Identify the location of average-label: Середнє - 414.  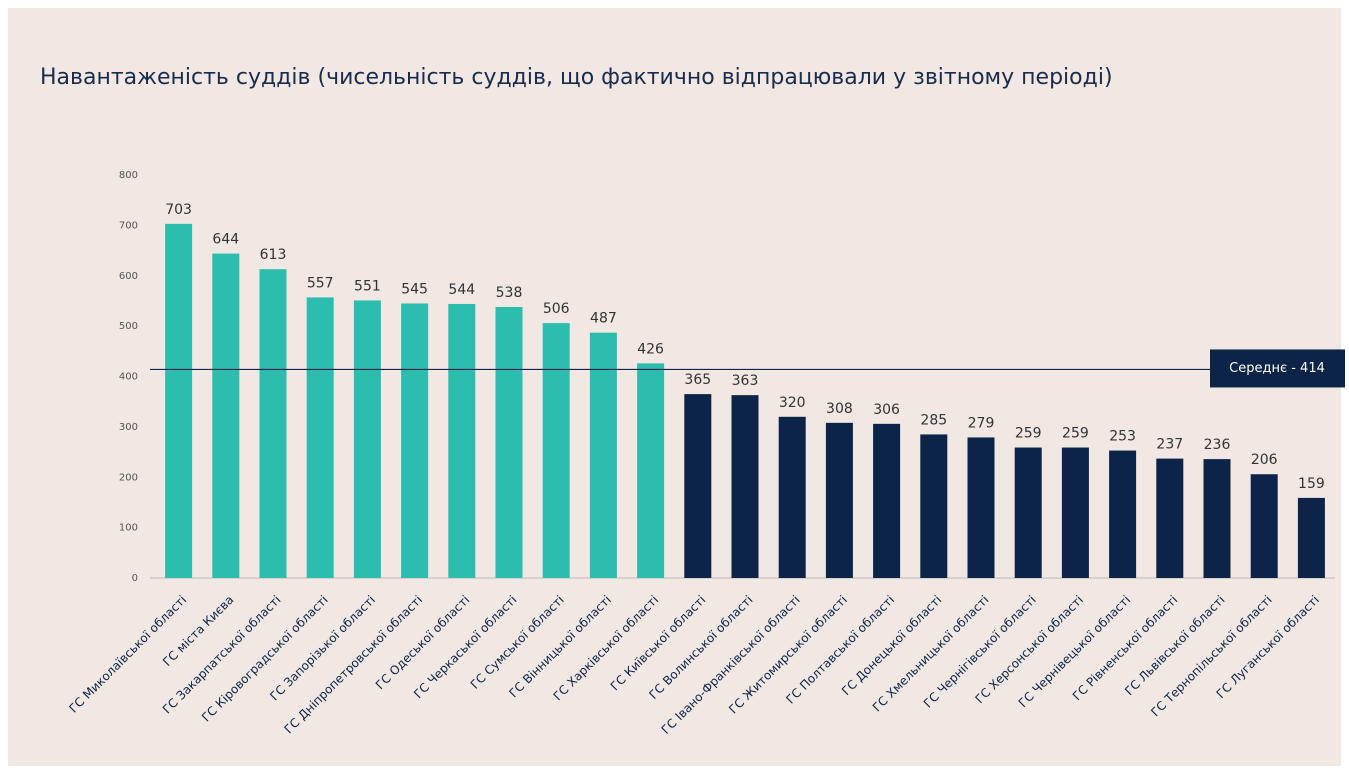
(1277, 368).